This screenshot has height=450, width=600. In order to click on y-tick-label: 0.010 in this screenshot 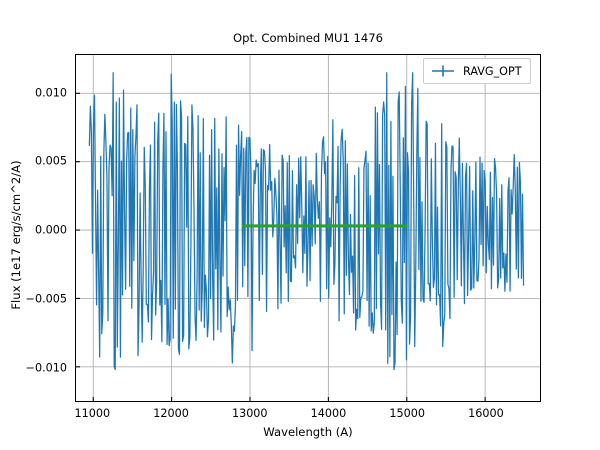, I will do `click(50, 92)`.